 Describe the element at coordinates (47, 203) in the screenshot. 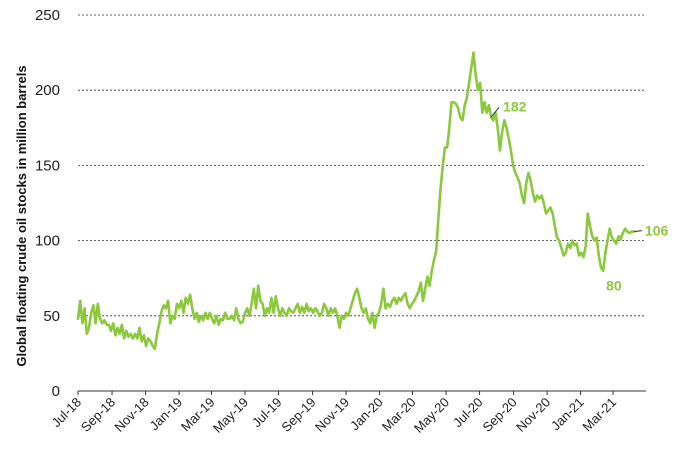

I see `y-axis-ticks: 0 50 100 150 200 250` at that location.